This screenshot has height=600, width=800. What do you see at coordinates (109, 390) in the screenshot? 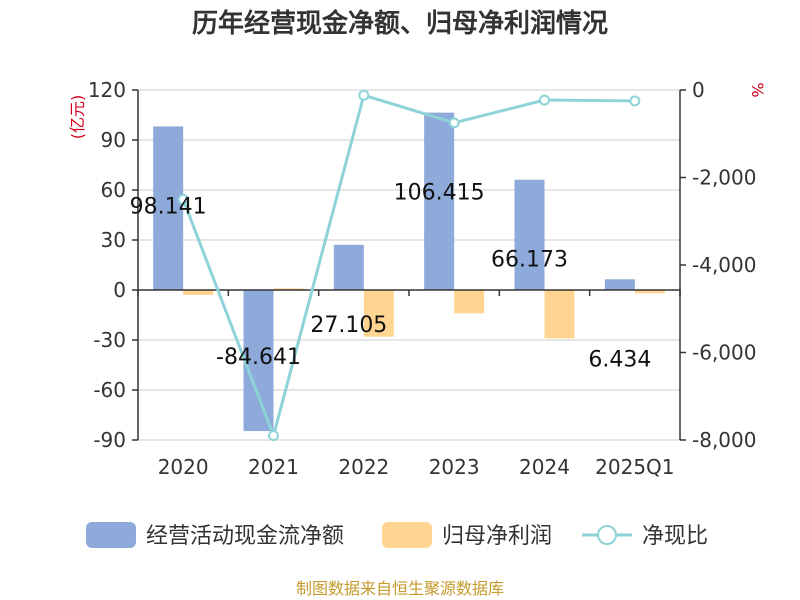
I see `left-tick-label: -60` at bounding box center [109, 390].